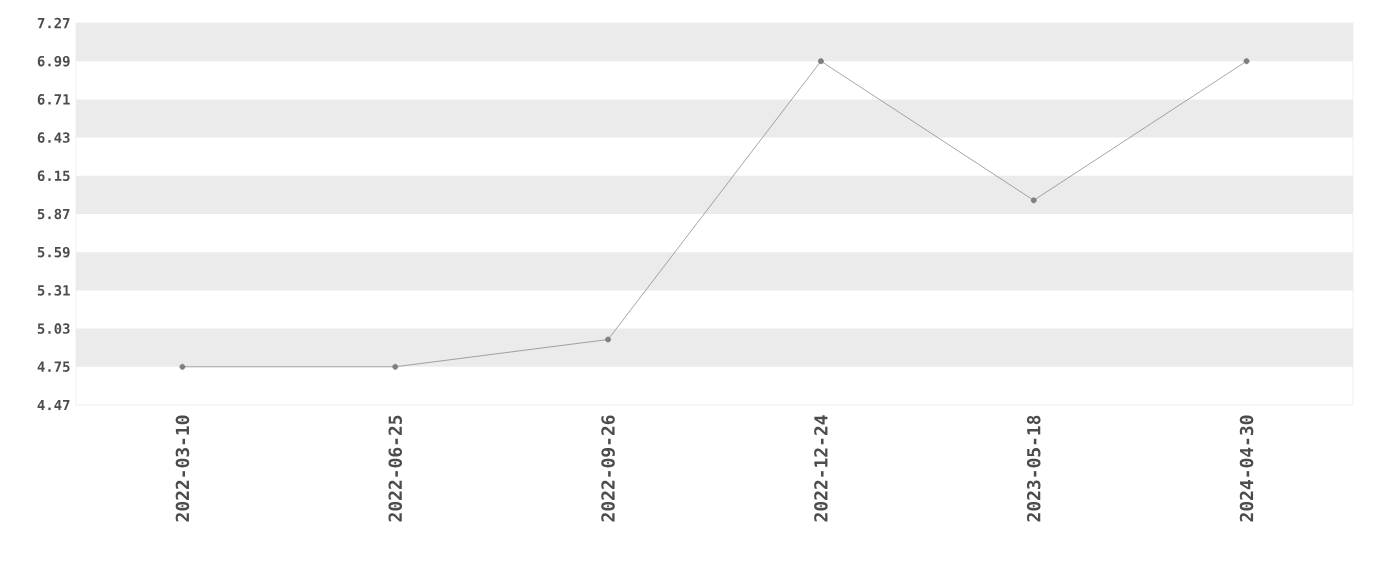  I want to click on y-tick-label: 6.99, so click(53, 61).